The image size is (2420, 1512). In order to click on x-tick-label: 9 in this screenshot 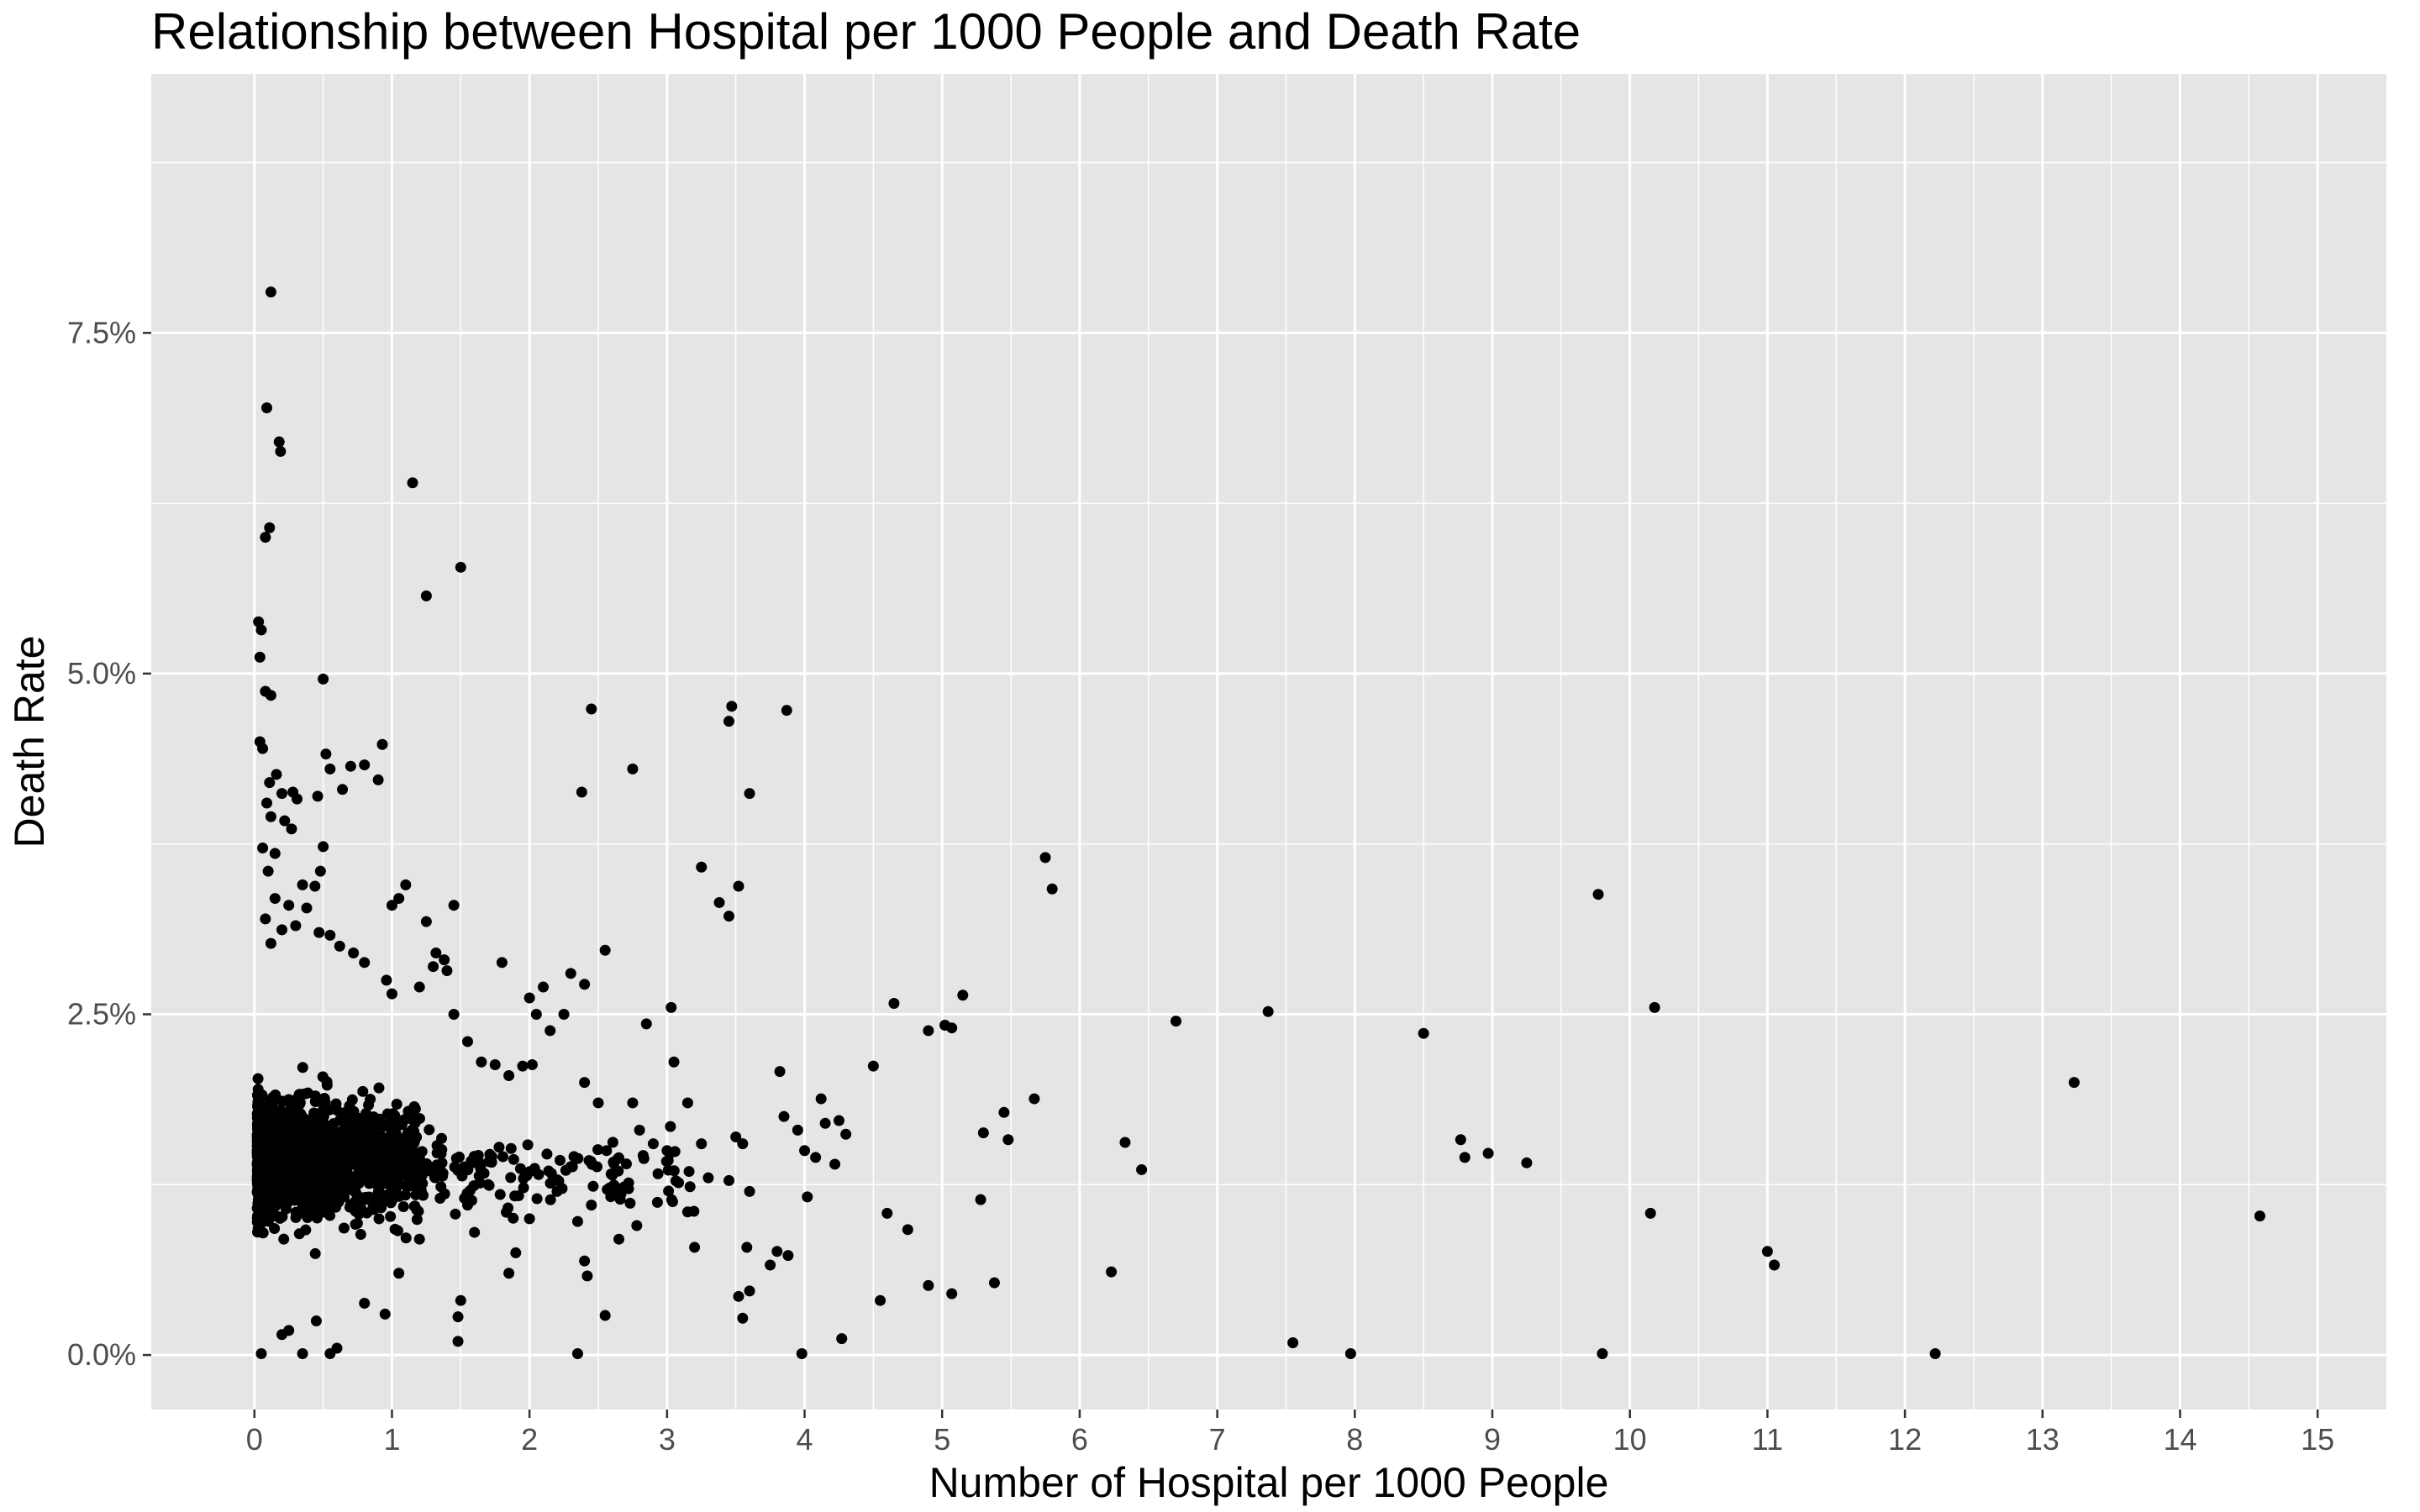, I will do `click(1493, 1439)`.